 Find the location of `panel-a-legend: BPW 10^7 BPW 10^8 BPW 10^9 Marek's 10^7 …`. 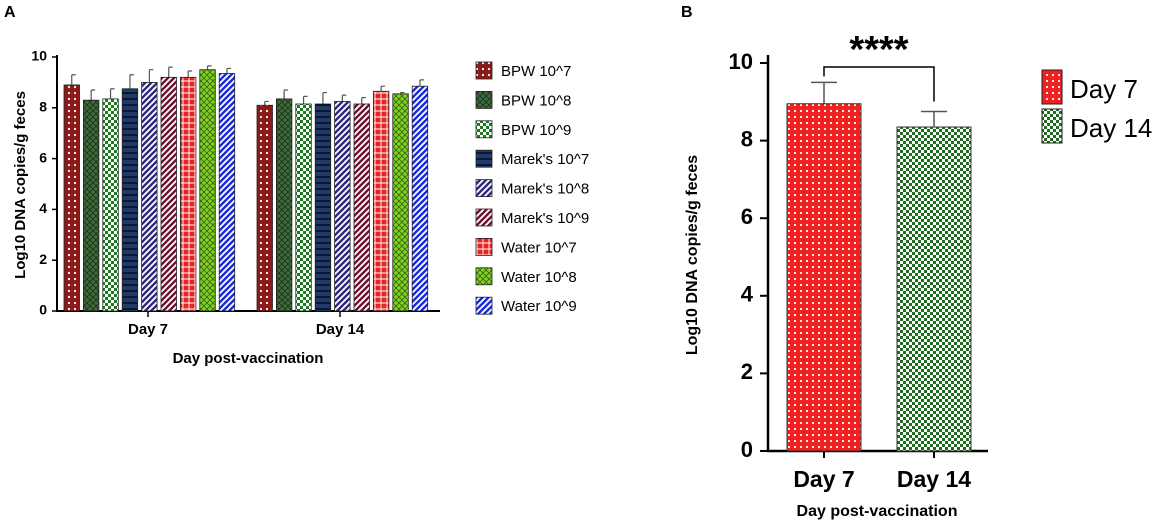

panel-a-legend: BPW 10^7 BPW 10^8 BPW 10^9 Marek's 10^7 … is located at coordinates (532, 188).